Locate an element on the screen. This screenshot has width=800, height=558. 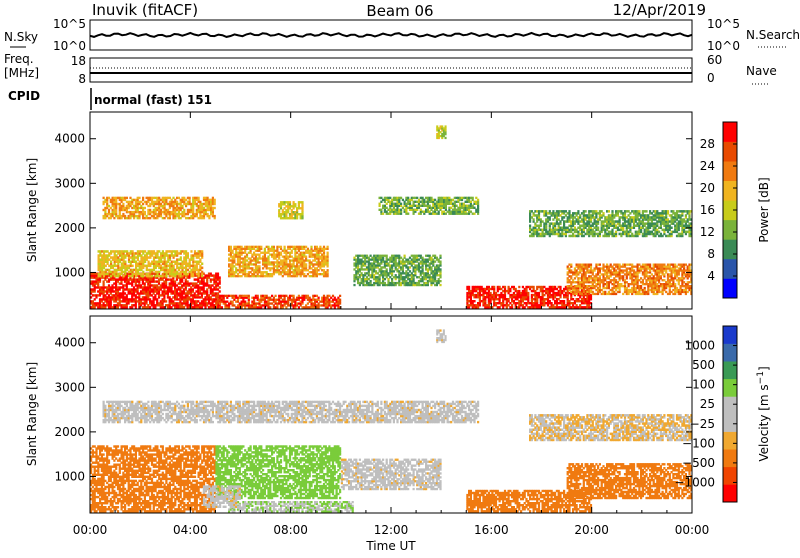
station-title: Inuvik (fitACF) is located at coordinates (145, 10).